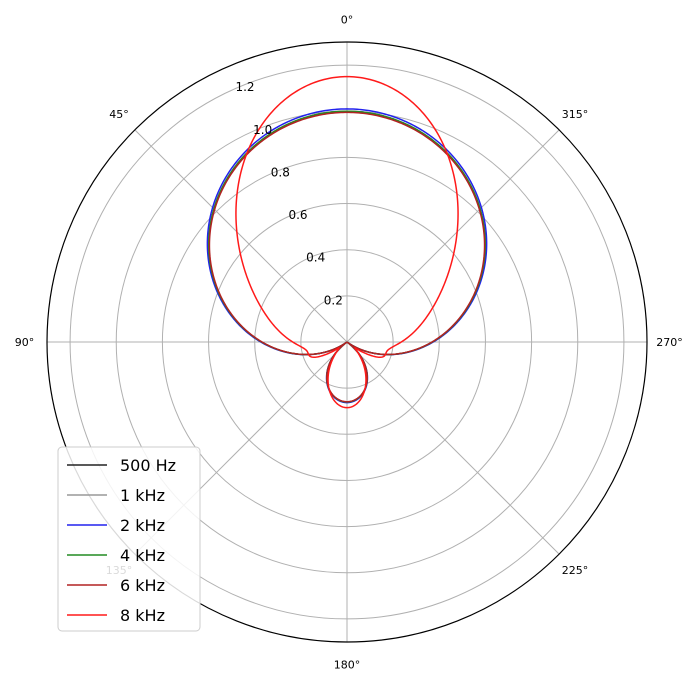  Describe the element at coordinates (119, 114) in the screenshot. I see `angle-tick-label: 45°` at that location.